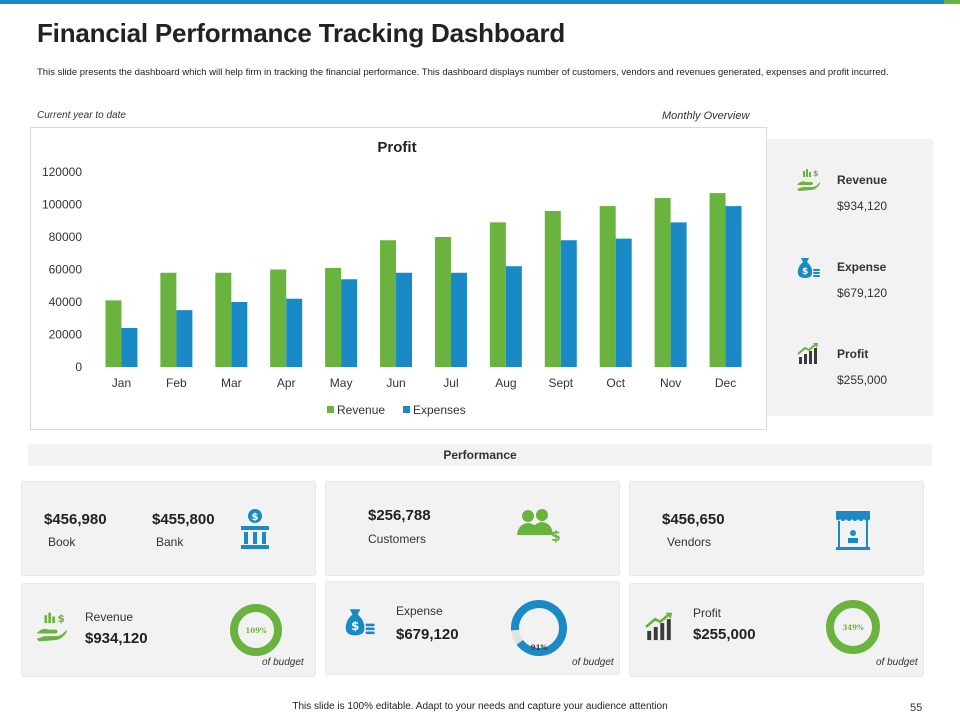 The height and width of the screenshot is (720, 960). What do you see at coordinates (862, 267) in the screenshot?
I see `summary-expense-name: Expense` at bounding box center [862, 267].